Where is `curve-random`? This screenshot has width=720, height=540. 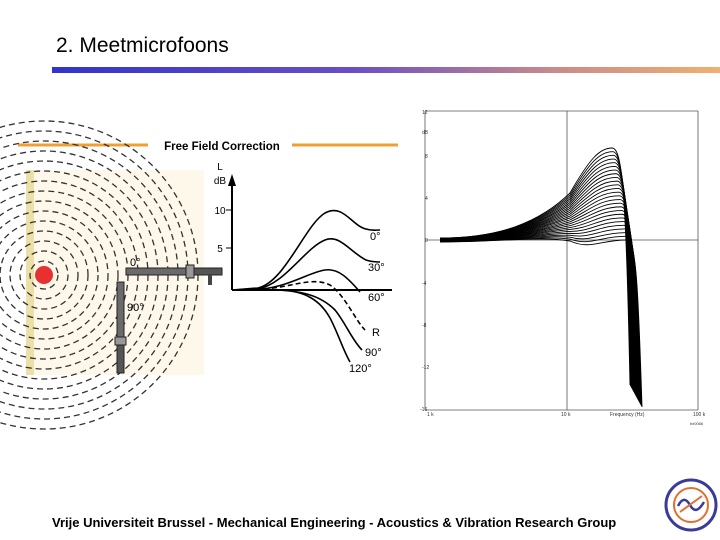 curve-random is located at coordinates (298, 305).